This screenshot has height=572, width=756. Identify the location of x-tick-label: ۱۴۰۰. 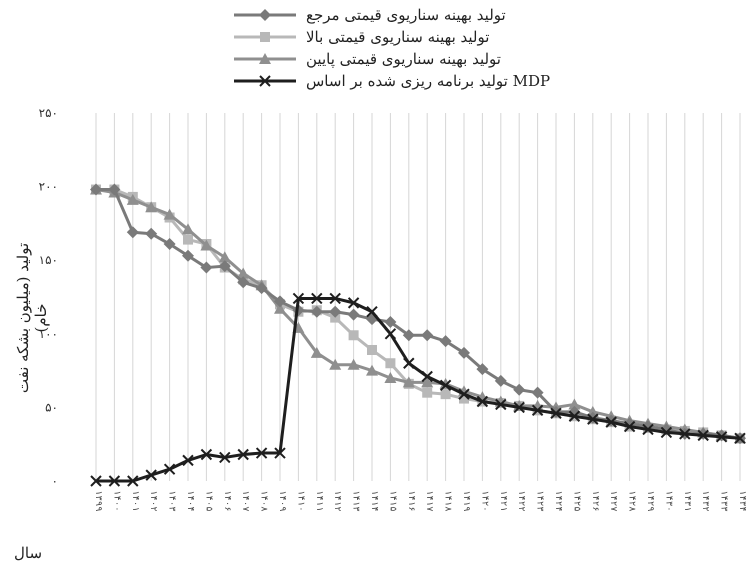
(116, 501).